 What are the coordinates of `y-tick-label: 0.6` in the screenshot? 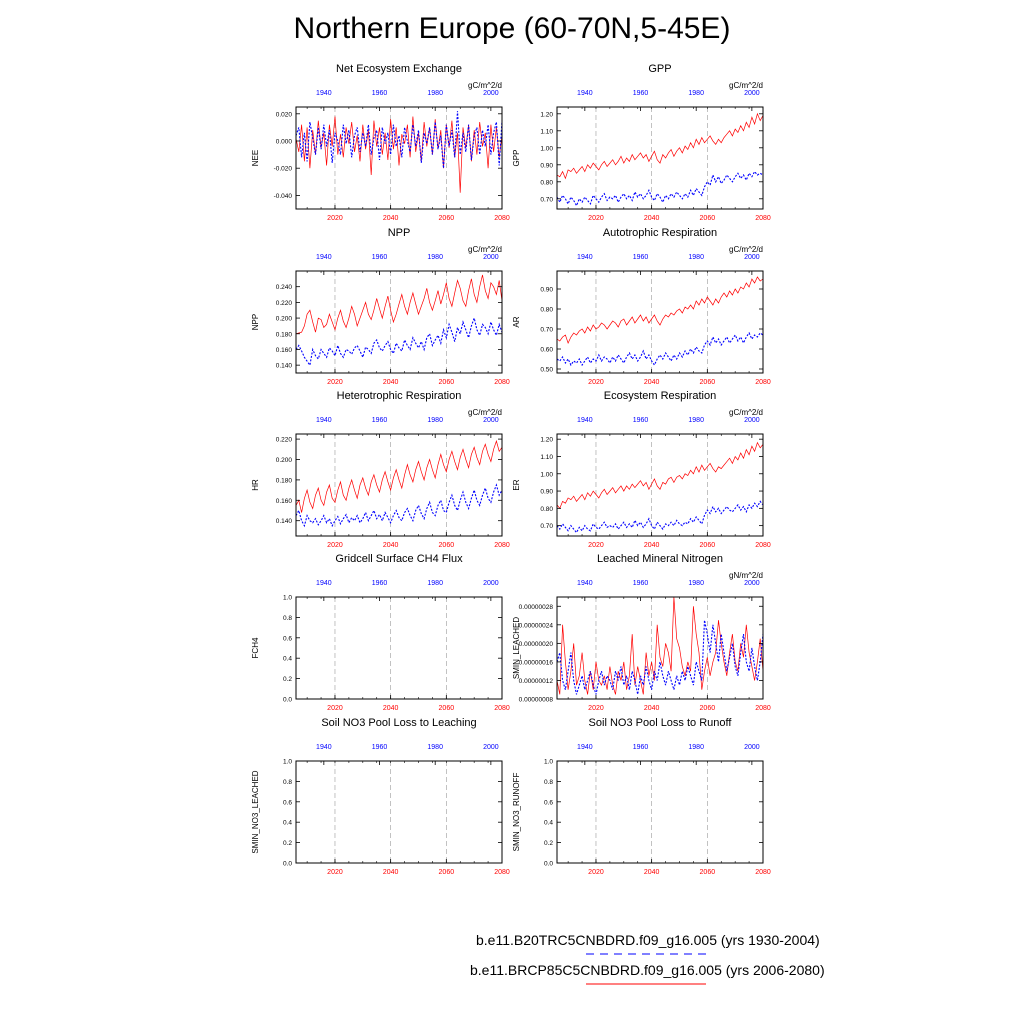 It's located at (548, 802).